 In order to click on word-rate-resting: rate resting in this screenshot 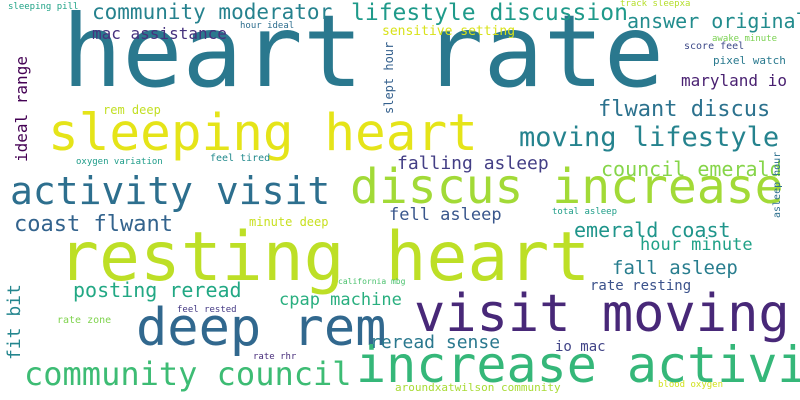, I will do `click(641, 286)`.